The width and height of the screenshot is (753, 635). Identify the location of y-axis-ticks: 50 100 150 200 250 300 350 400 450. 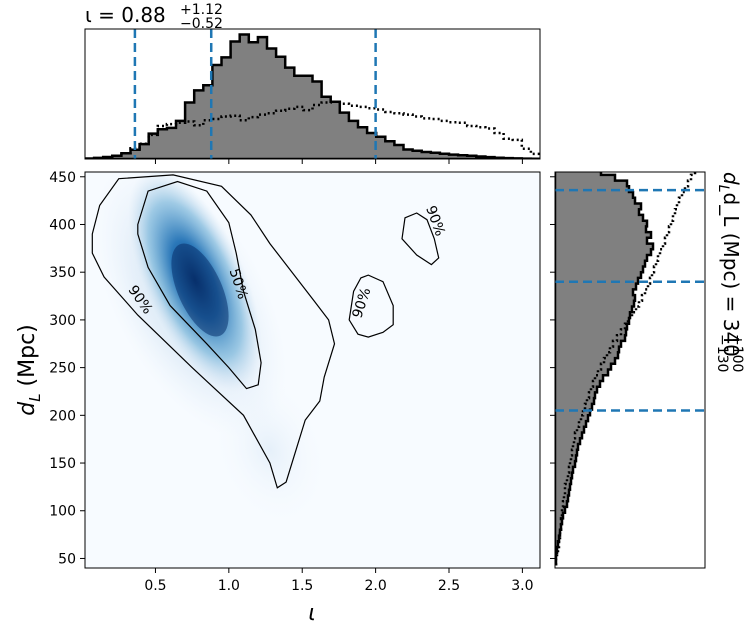
(67, 368).